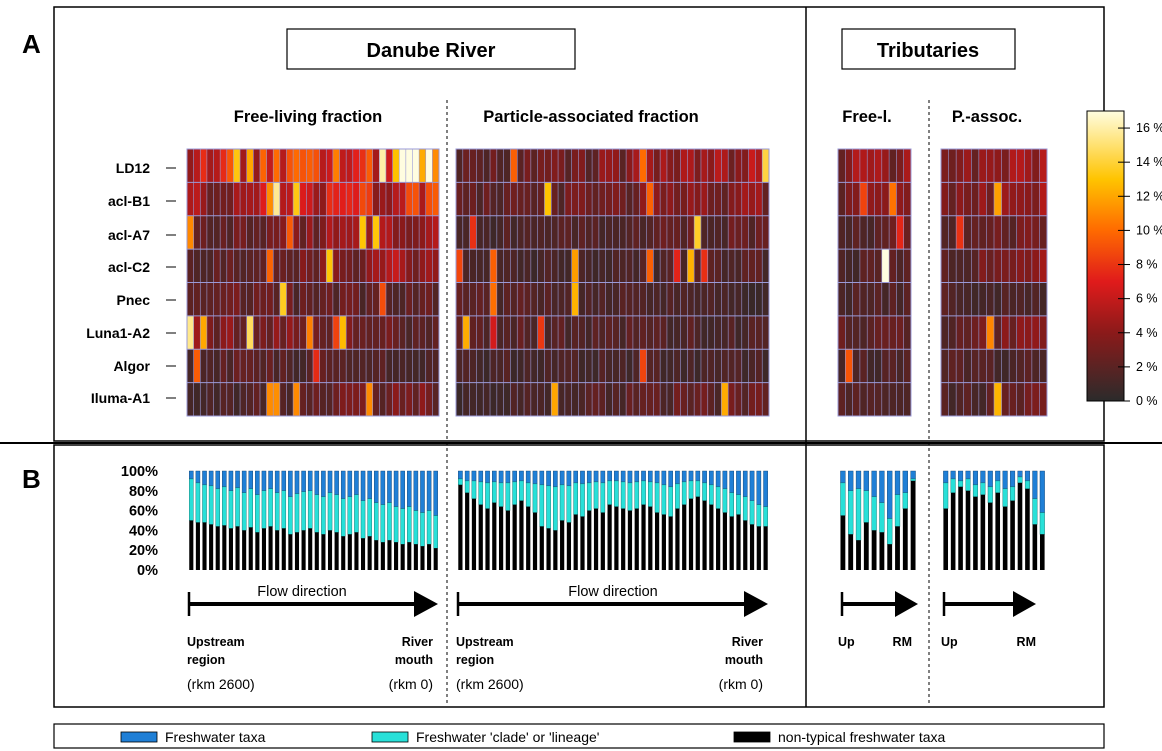 This screenshot has width=1162, height=751. I want to click on trib-up-free: Up, so click(846, 642).